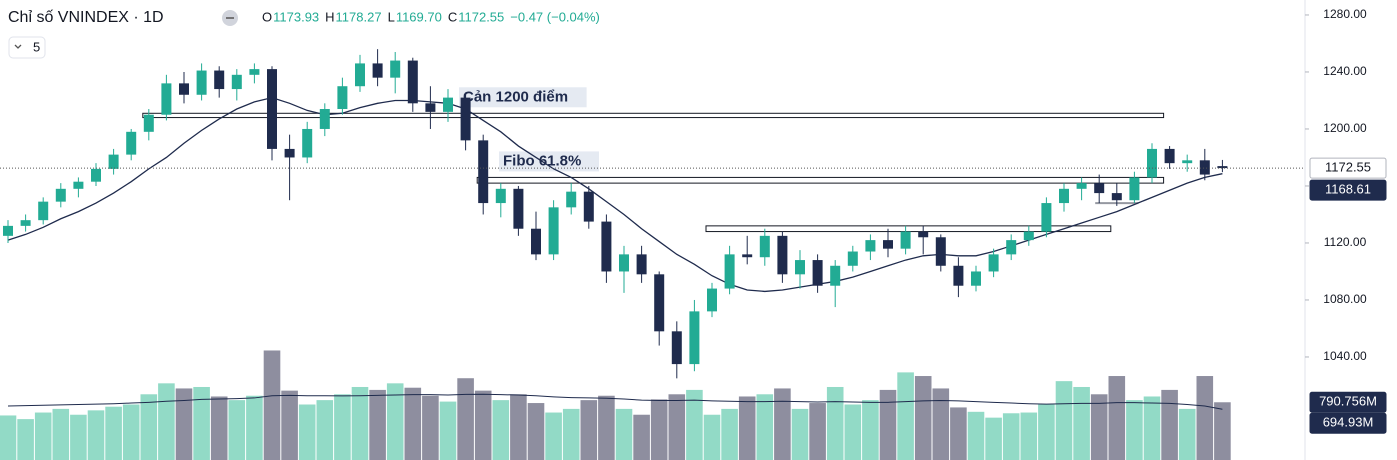  I want to click on volume-ma-line, so click(615, 401).